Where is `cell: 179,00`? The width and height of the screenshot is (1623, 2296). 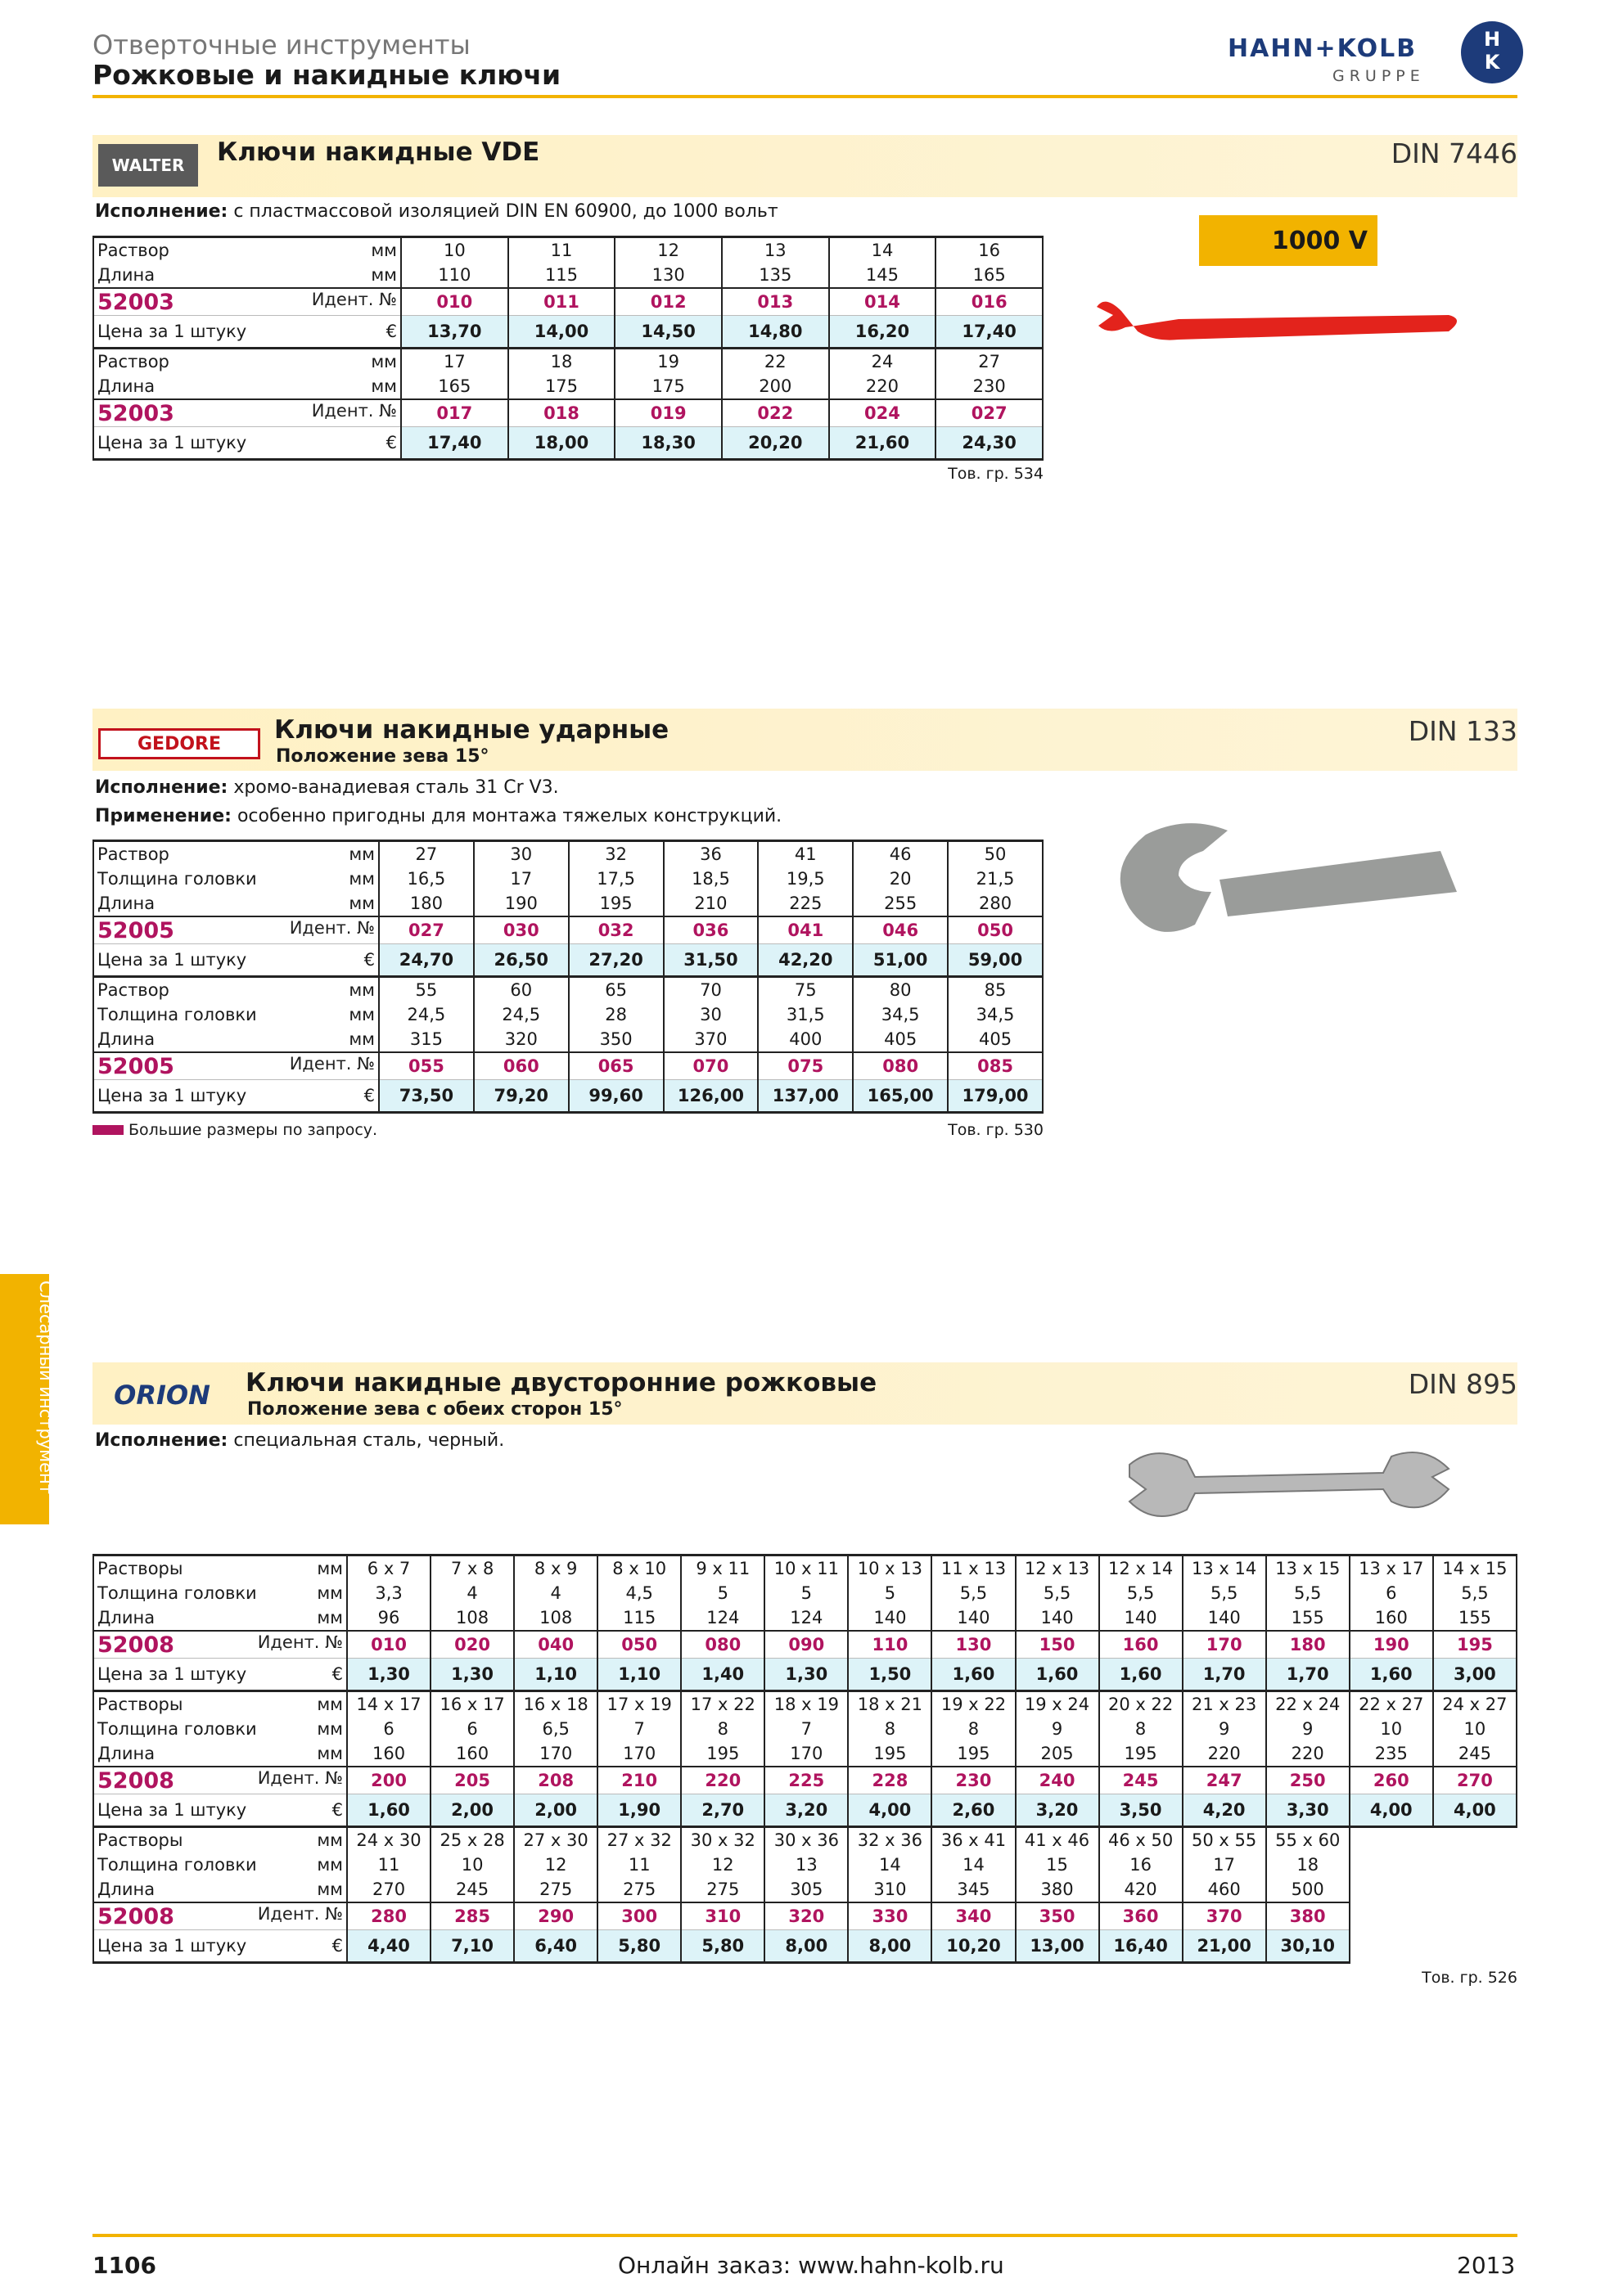
cell: 179,00 is located at coordinates (995, 1096).